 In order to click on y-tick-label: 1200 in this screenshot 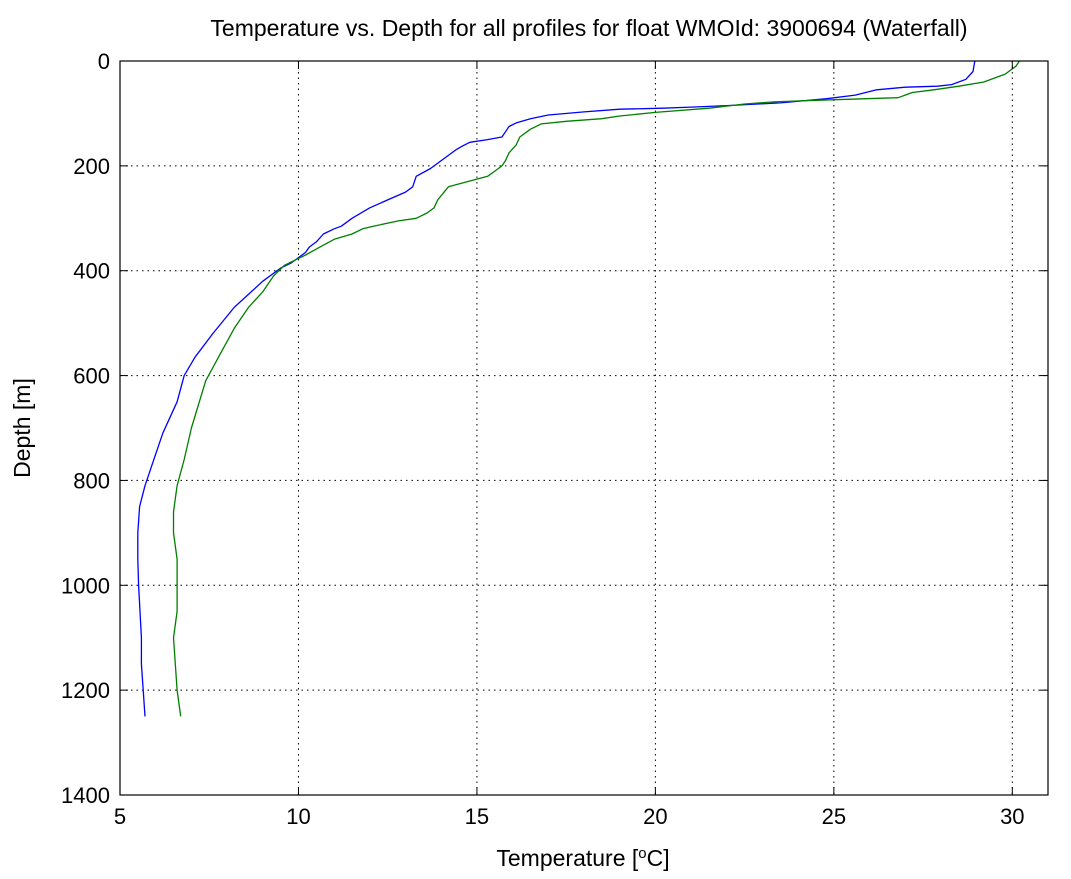, I will do `click(85, 690)`.